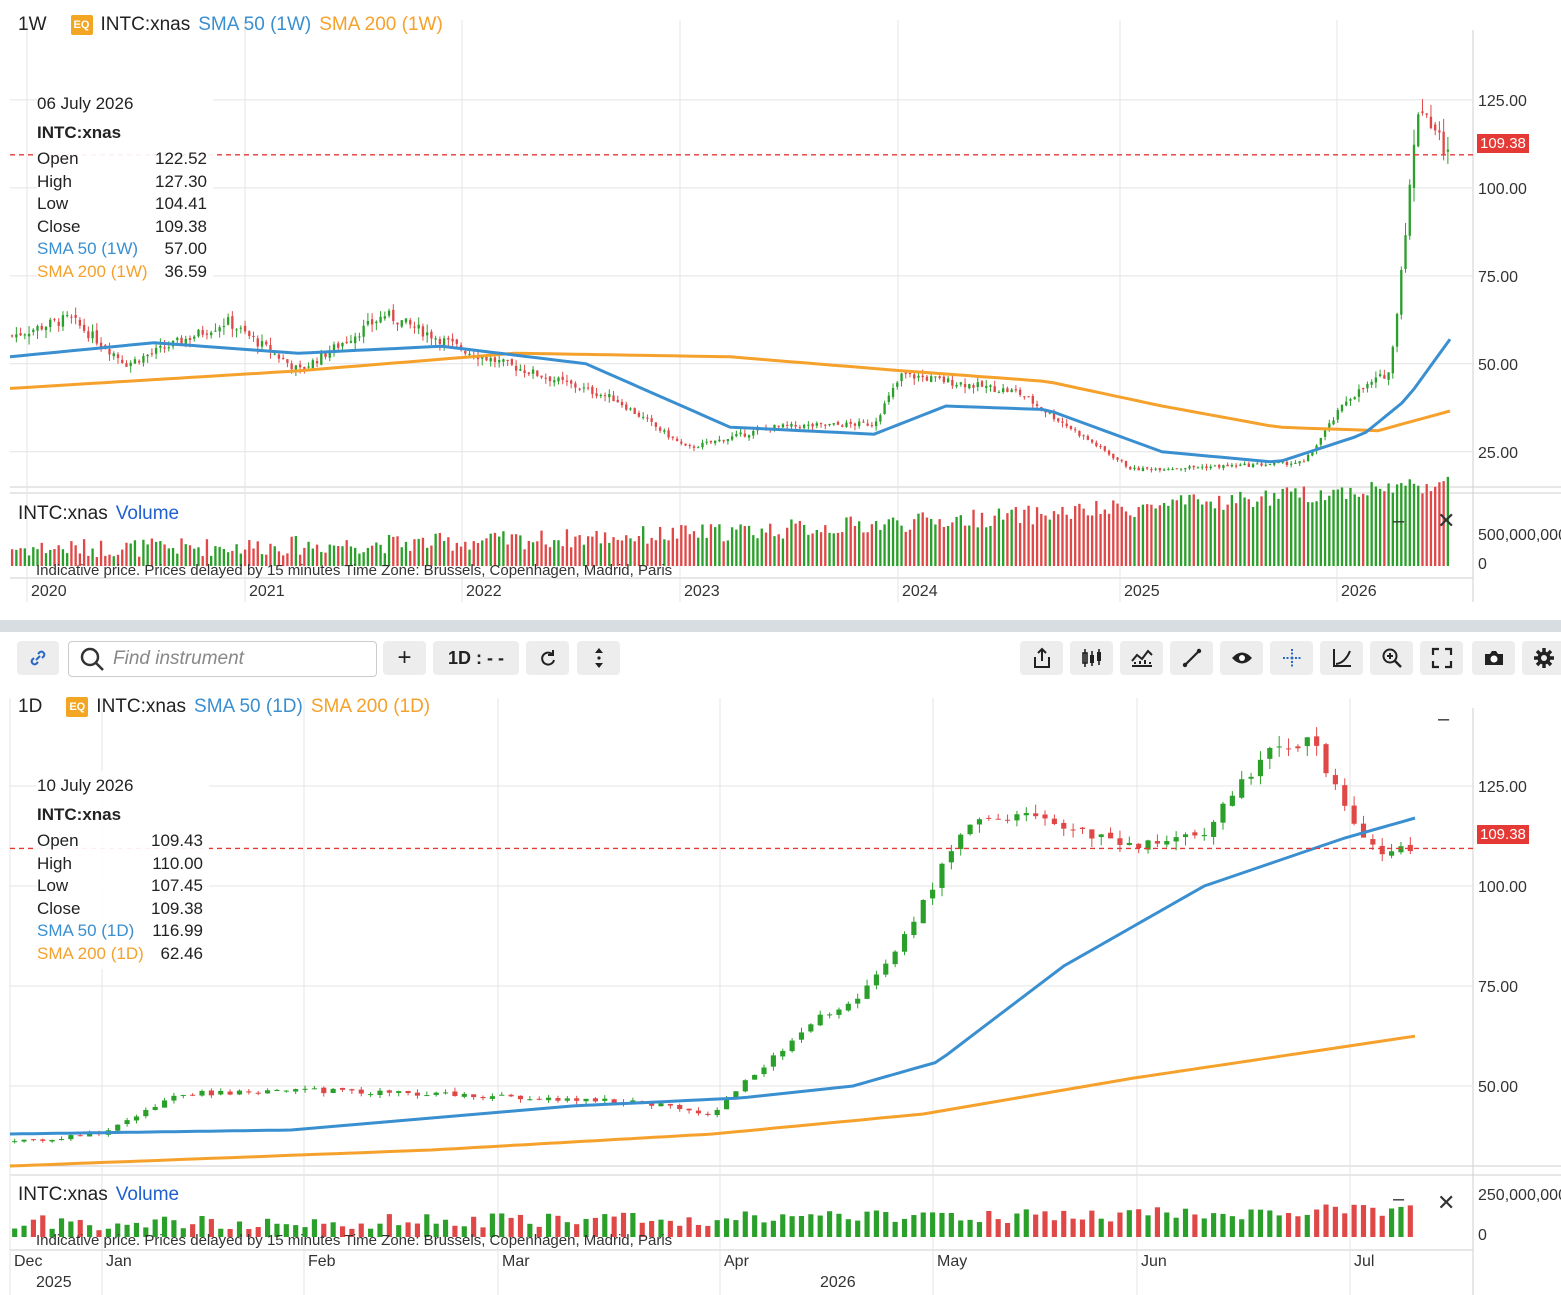  What do you see at coordinates (32, 24) in the screenshot?
I see `interval-label: 1W` at bounding box center [32, 24].